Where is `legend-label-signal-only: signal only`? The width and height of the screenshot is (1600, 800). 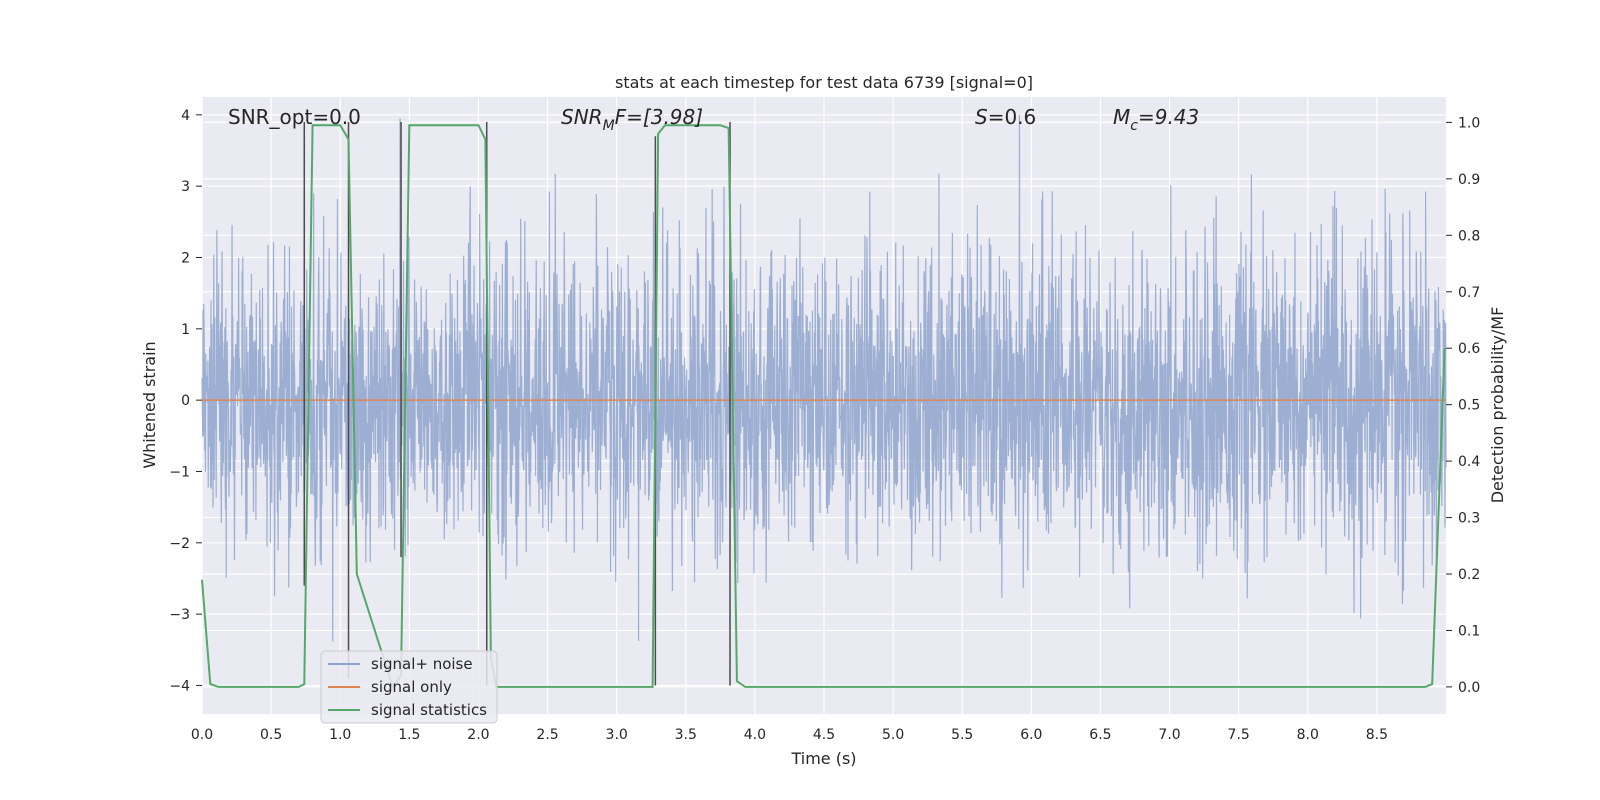 legend-label-signal-only: signal only is located at coordinates (411, 687).